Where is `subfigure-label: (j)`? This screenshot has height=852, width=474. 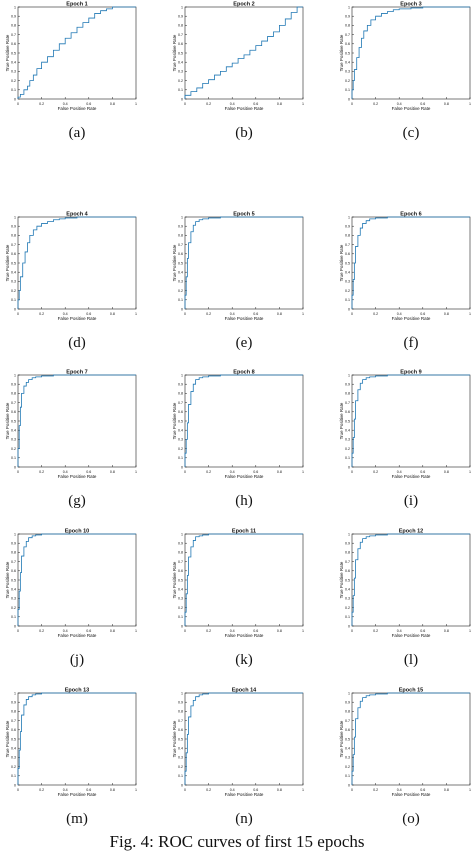 subfigure-label: (j) is located at coordinates (77, 660).